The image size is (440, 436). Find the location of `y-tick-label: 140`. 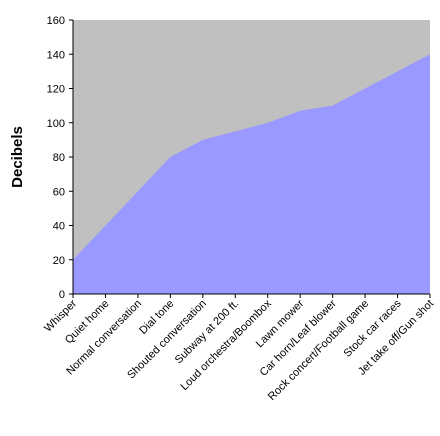

y-tick-label: 140 is located at coordinates (56, 55).